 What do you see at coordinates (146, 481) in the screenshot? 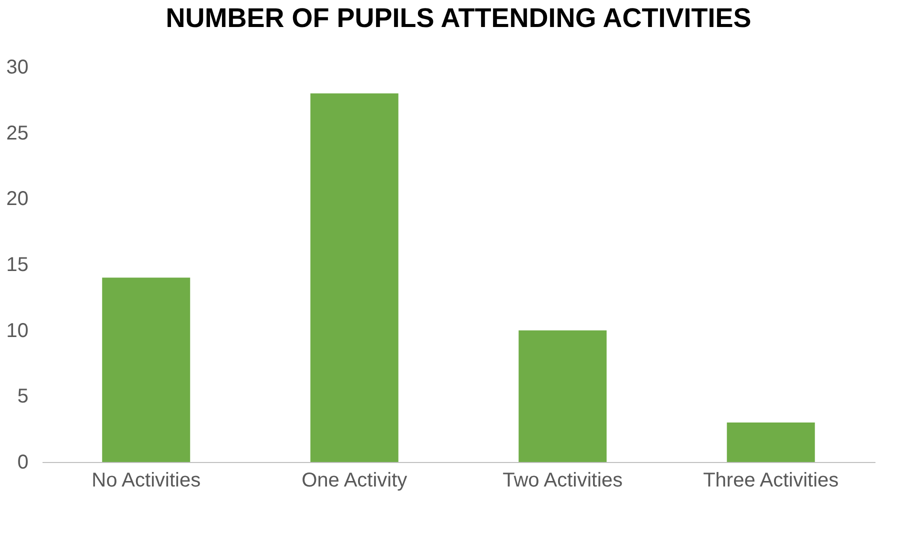
I see `x-tick-label: No Activities` at bounding box center [146, 481].